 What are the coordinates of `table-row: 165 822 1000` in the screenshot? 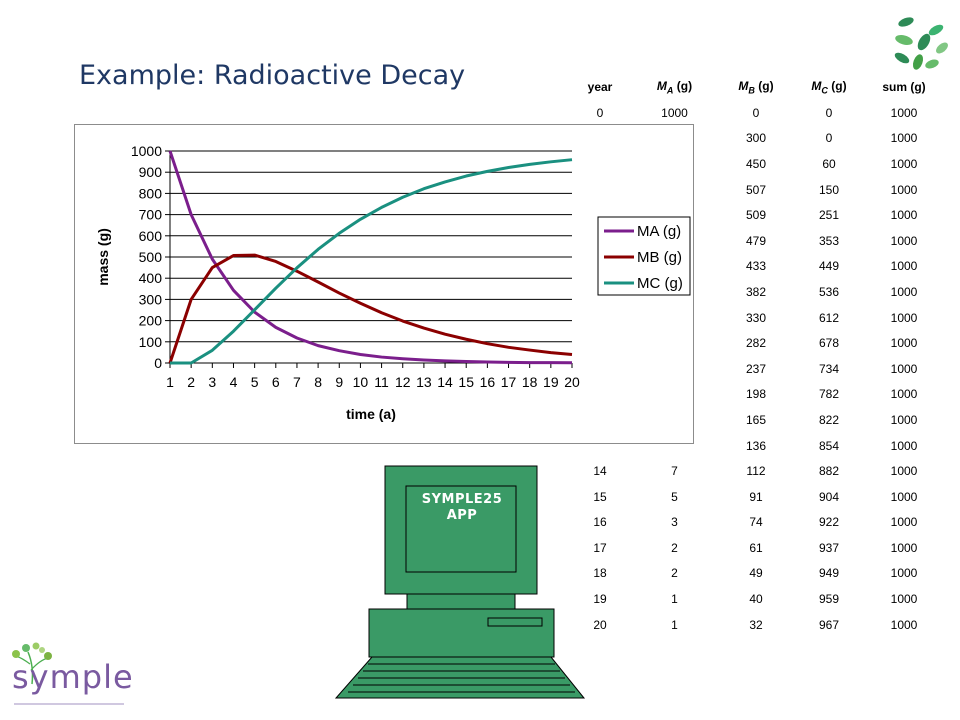 It's located at (756, 420).